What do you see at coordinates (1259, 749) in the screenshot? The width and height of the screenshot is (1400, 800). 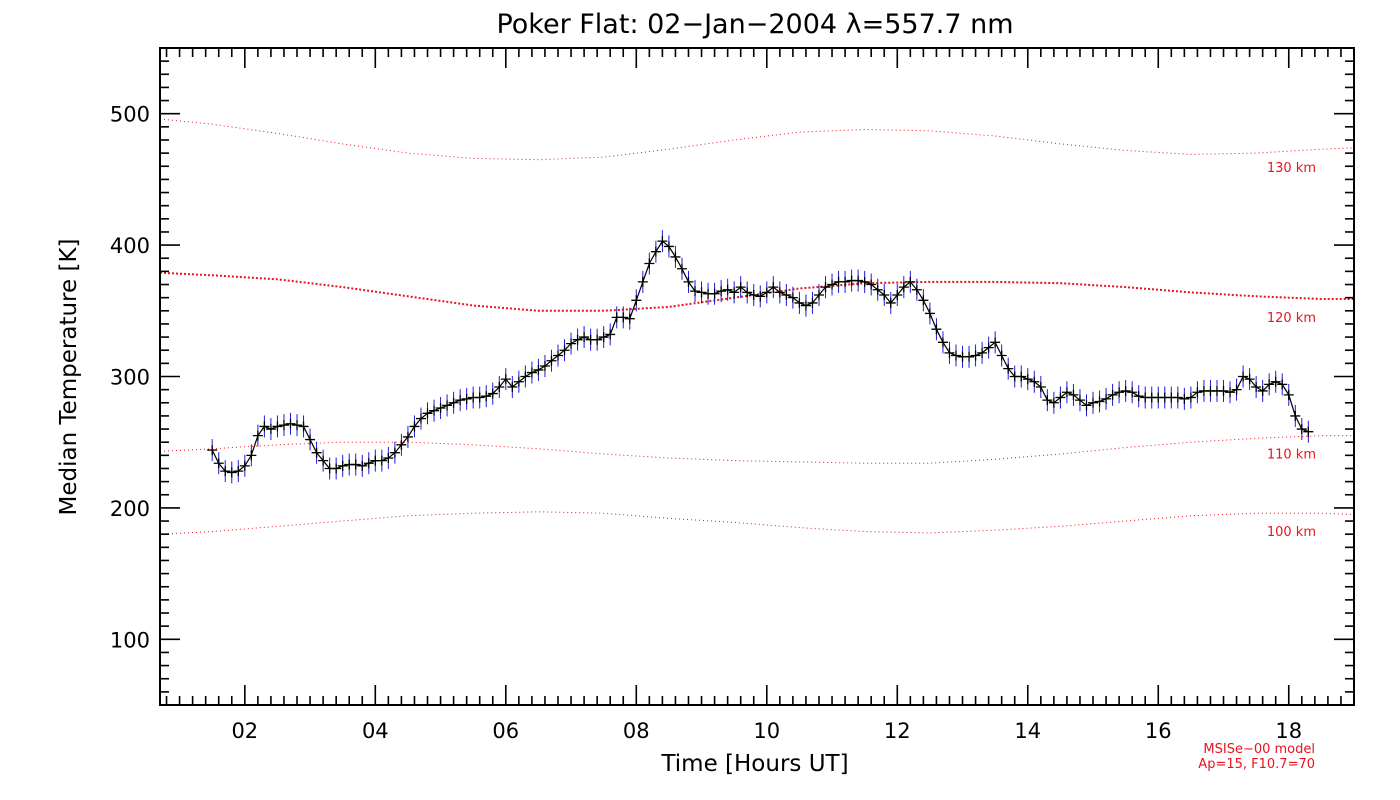 I see `model-note-line1: MSISe−00 model` at bounding box center [1259, 749].